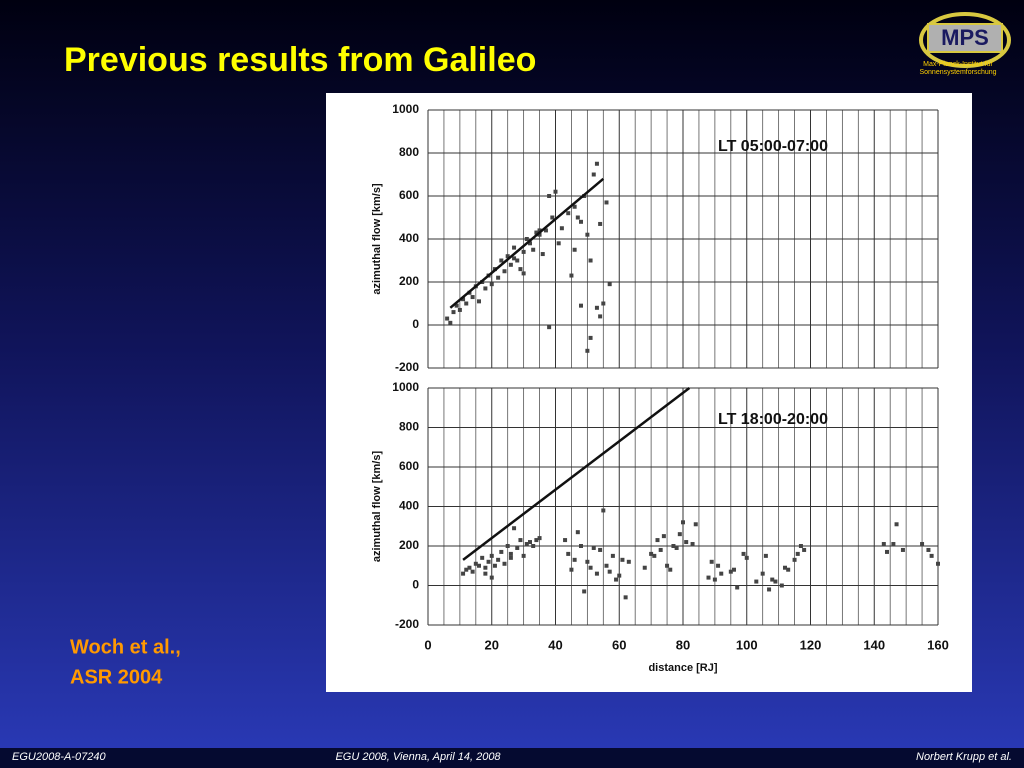 Image resolution: width=1024 pixels, height=768 pixels. I want to click on fit-line, so click(576, 474).